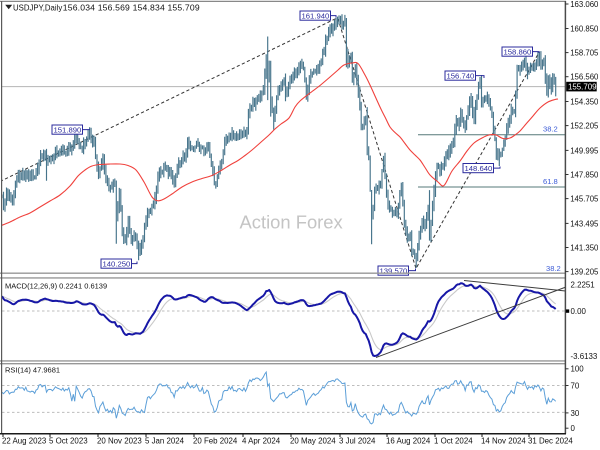  What do you see at coordinates (461, 75) in the screenshot?
I see `svg-text: 156.740` at bounding box center [461, 75].